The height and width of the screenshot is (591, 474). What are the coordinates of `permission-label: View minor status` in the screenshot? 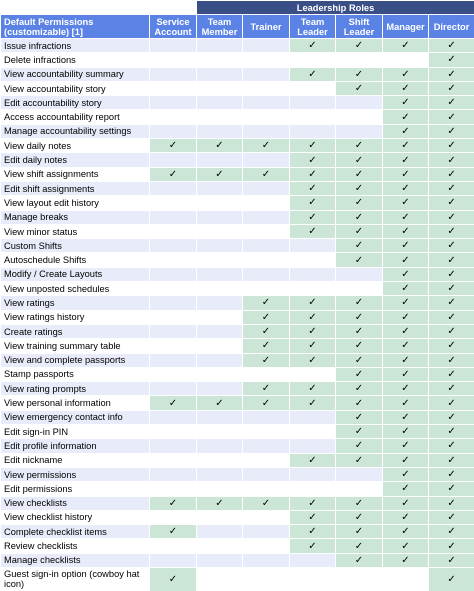 It's located at (75, 231).